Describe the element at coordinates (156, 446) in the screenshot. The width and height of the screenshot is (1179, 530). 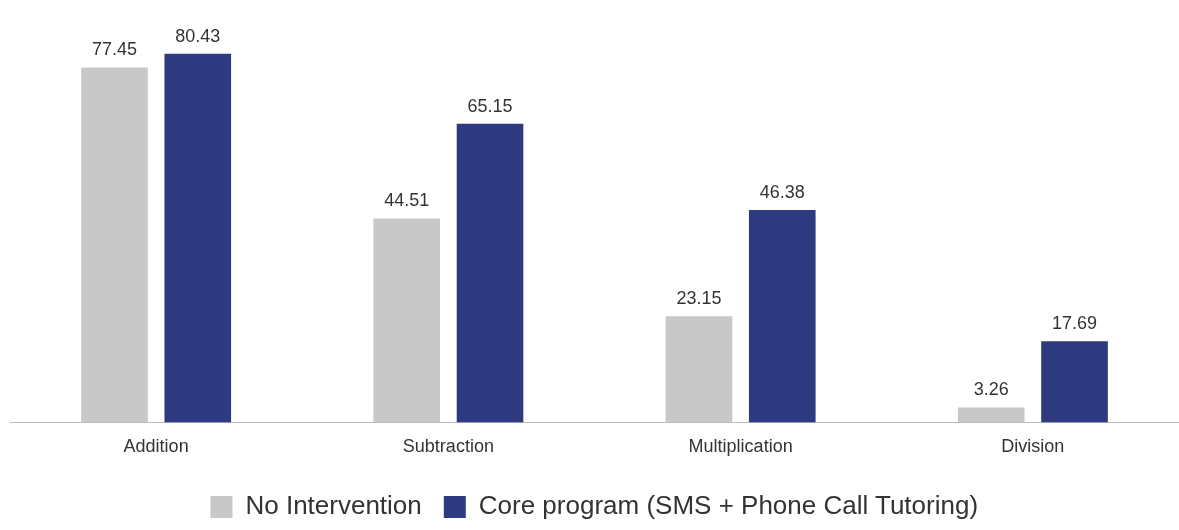
I see `x-tick-label: Addition` at that location.